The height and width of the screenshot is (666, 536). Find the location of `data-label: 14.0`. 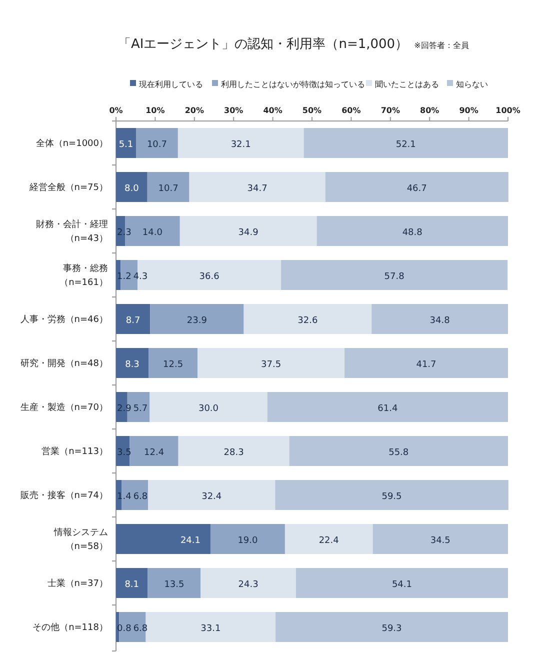

data-label: 14.0 is located at coordinates (152, 233).